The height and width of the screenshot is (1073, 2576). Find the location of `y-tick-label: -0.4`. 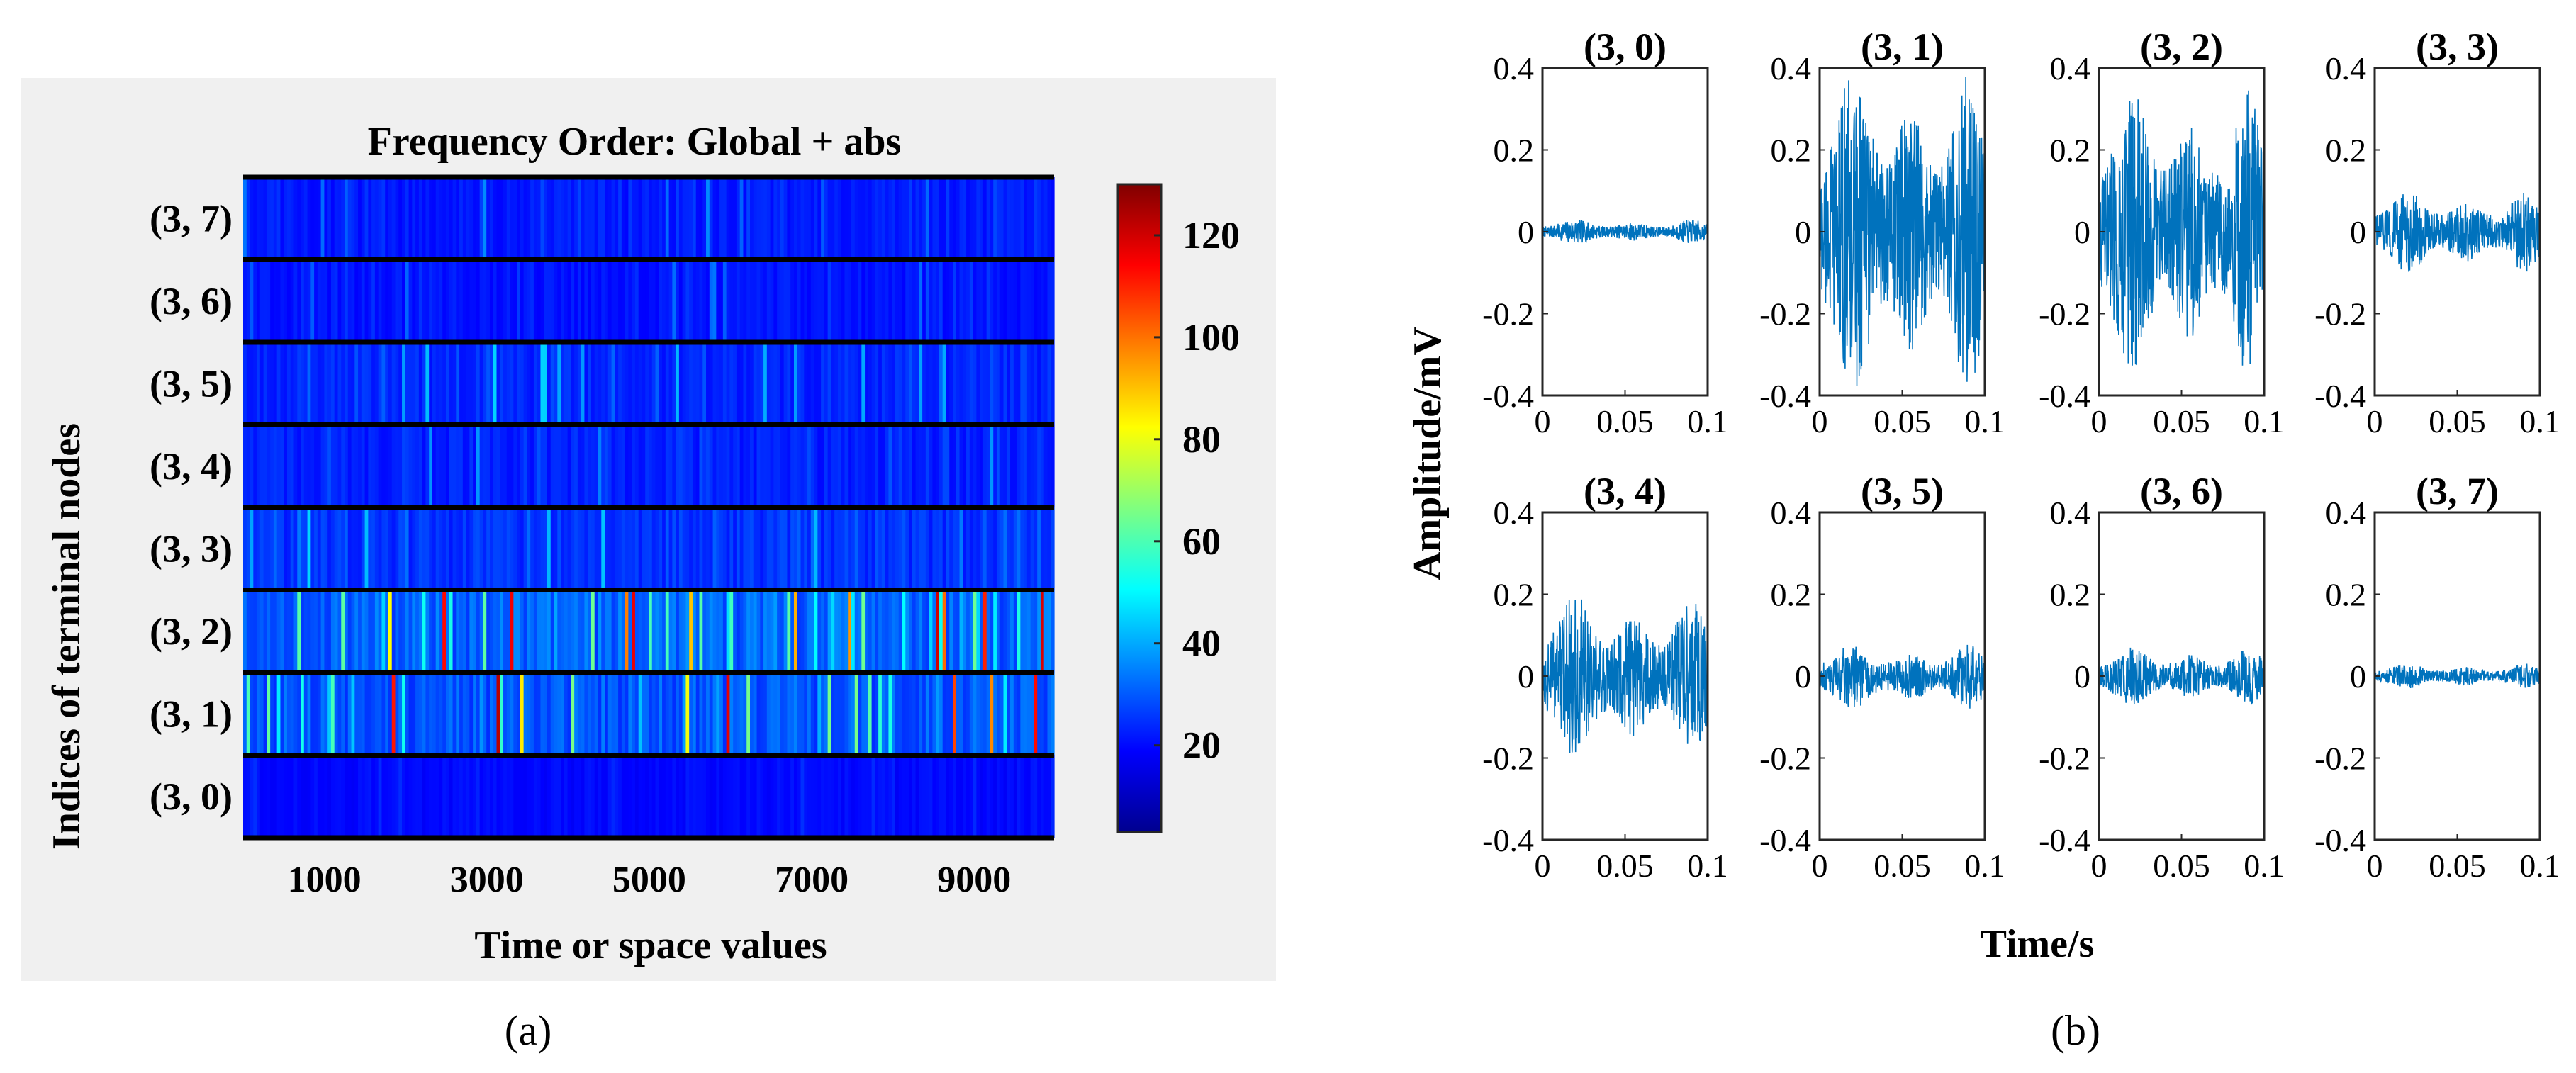

y-tick-label: -0.4 is located at coordinates (2064, 840).